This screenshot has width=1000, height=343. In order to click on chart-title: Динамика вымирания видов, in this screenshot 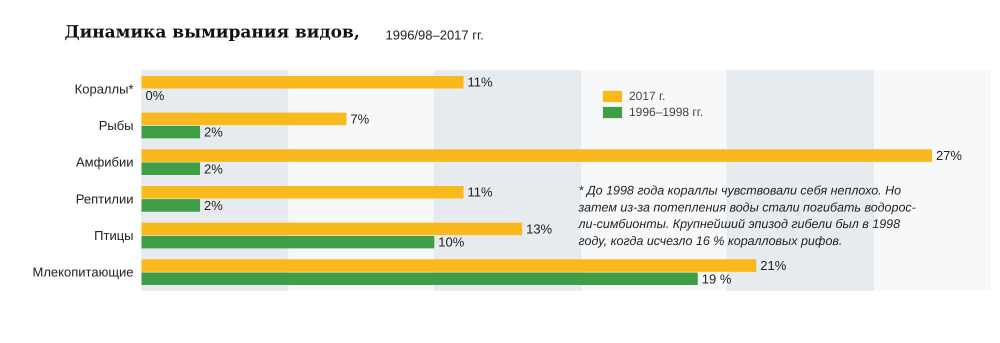, I will do `click(212, 32)`.